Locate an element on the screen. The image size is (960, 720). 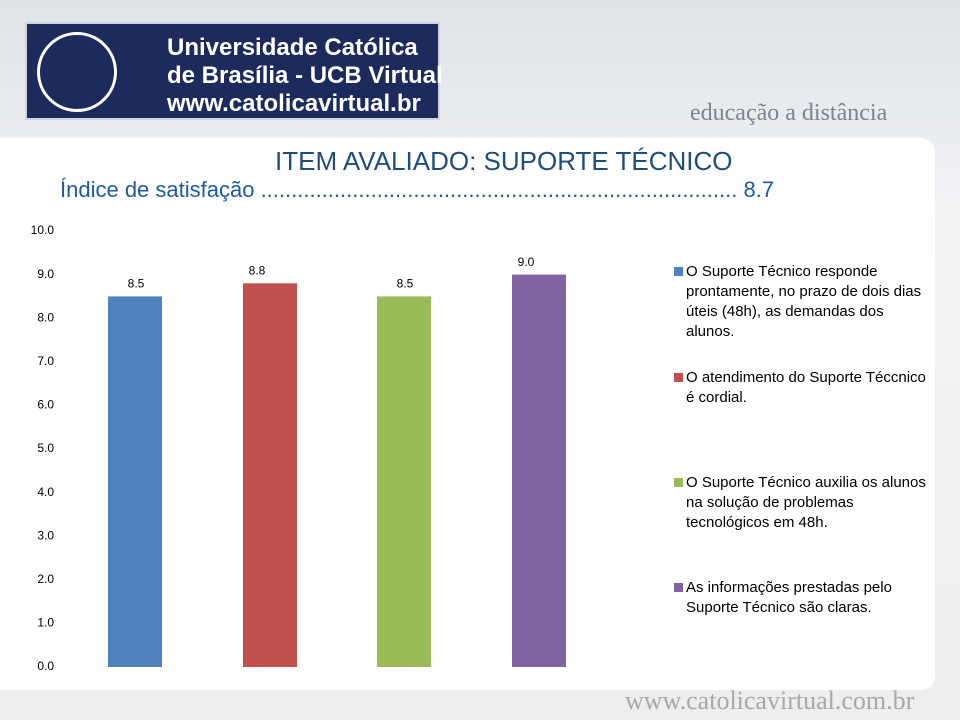
y-tick-label: 2.0 is located at coordinates (45, 579).